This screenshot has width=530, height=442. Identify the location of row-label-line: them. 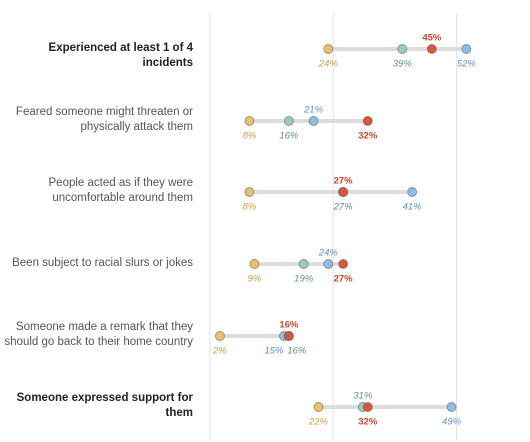
(179, 413).